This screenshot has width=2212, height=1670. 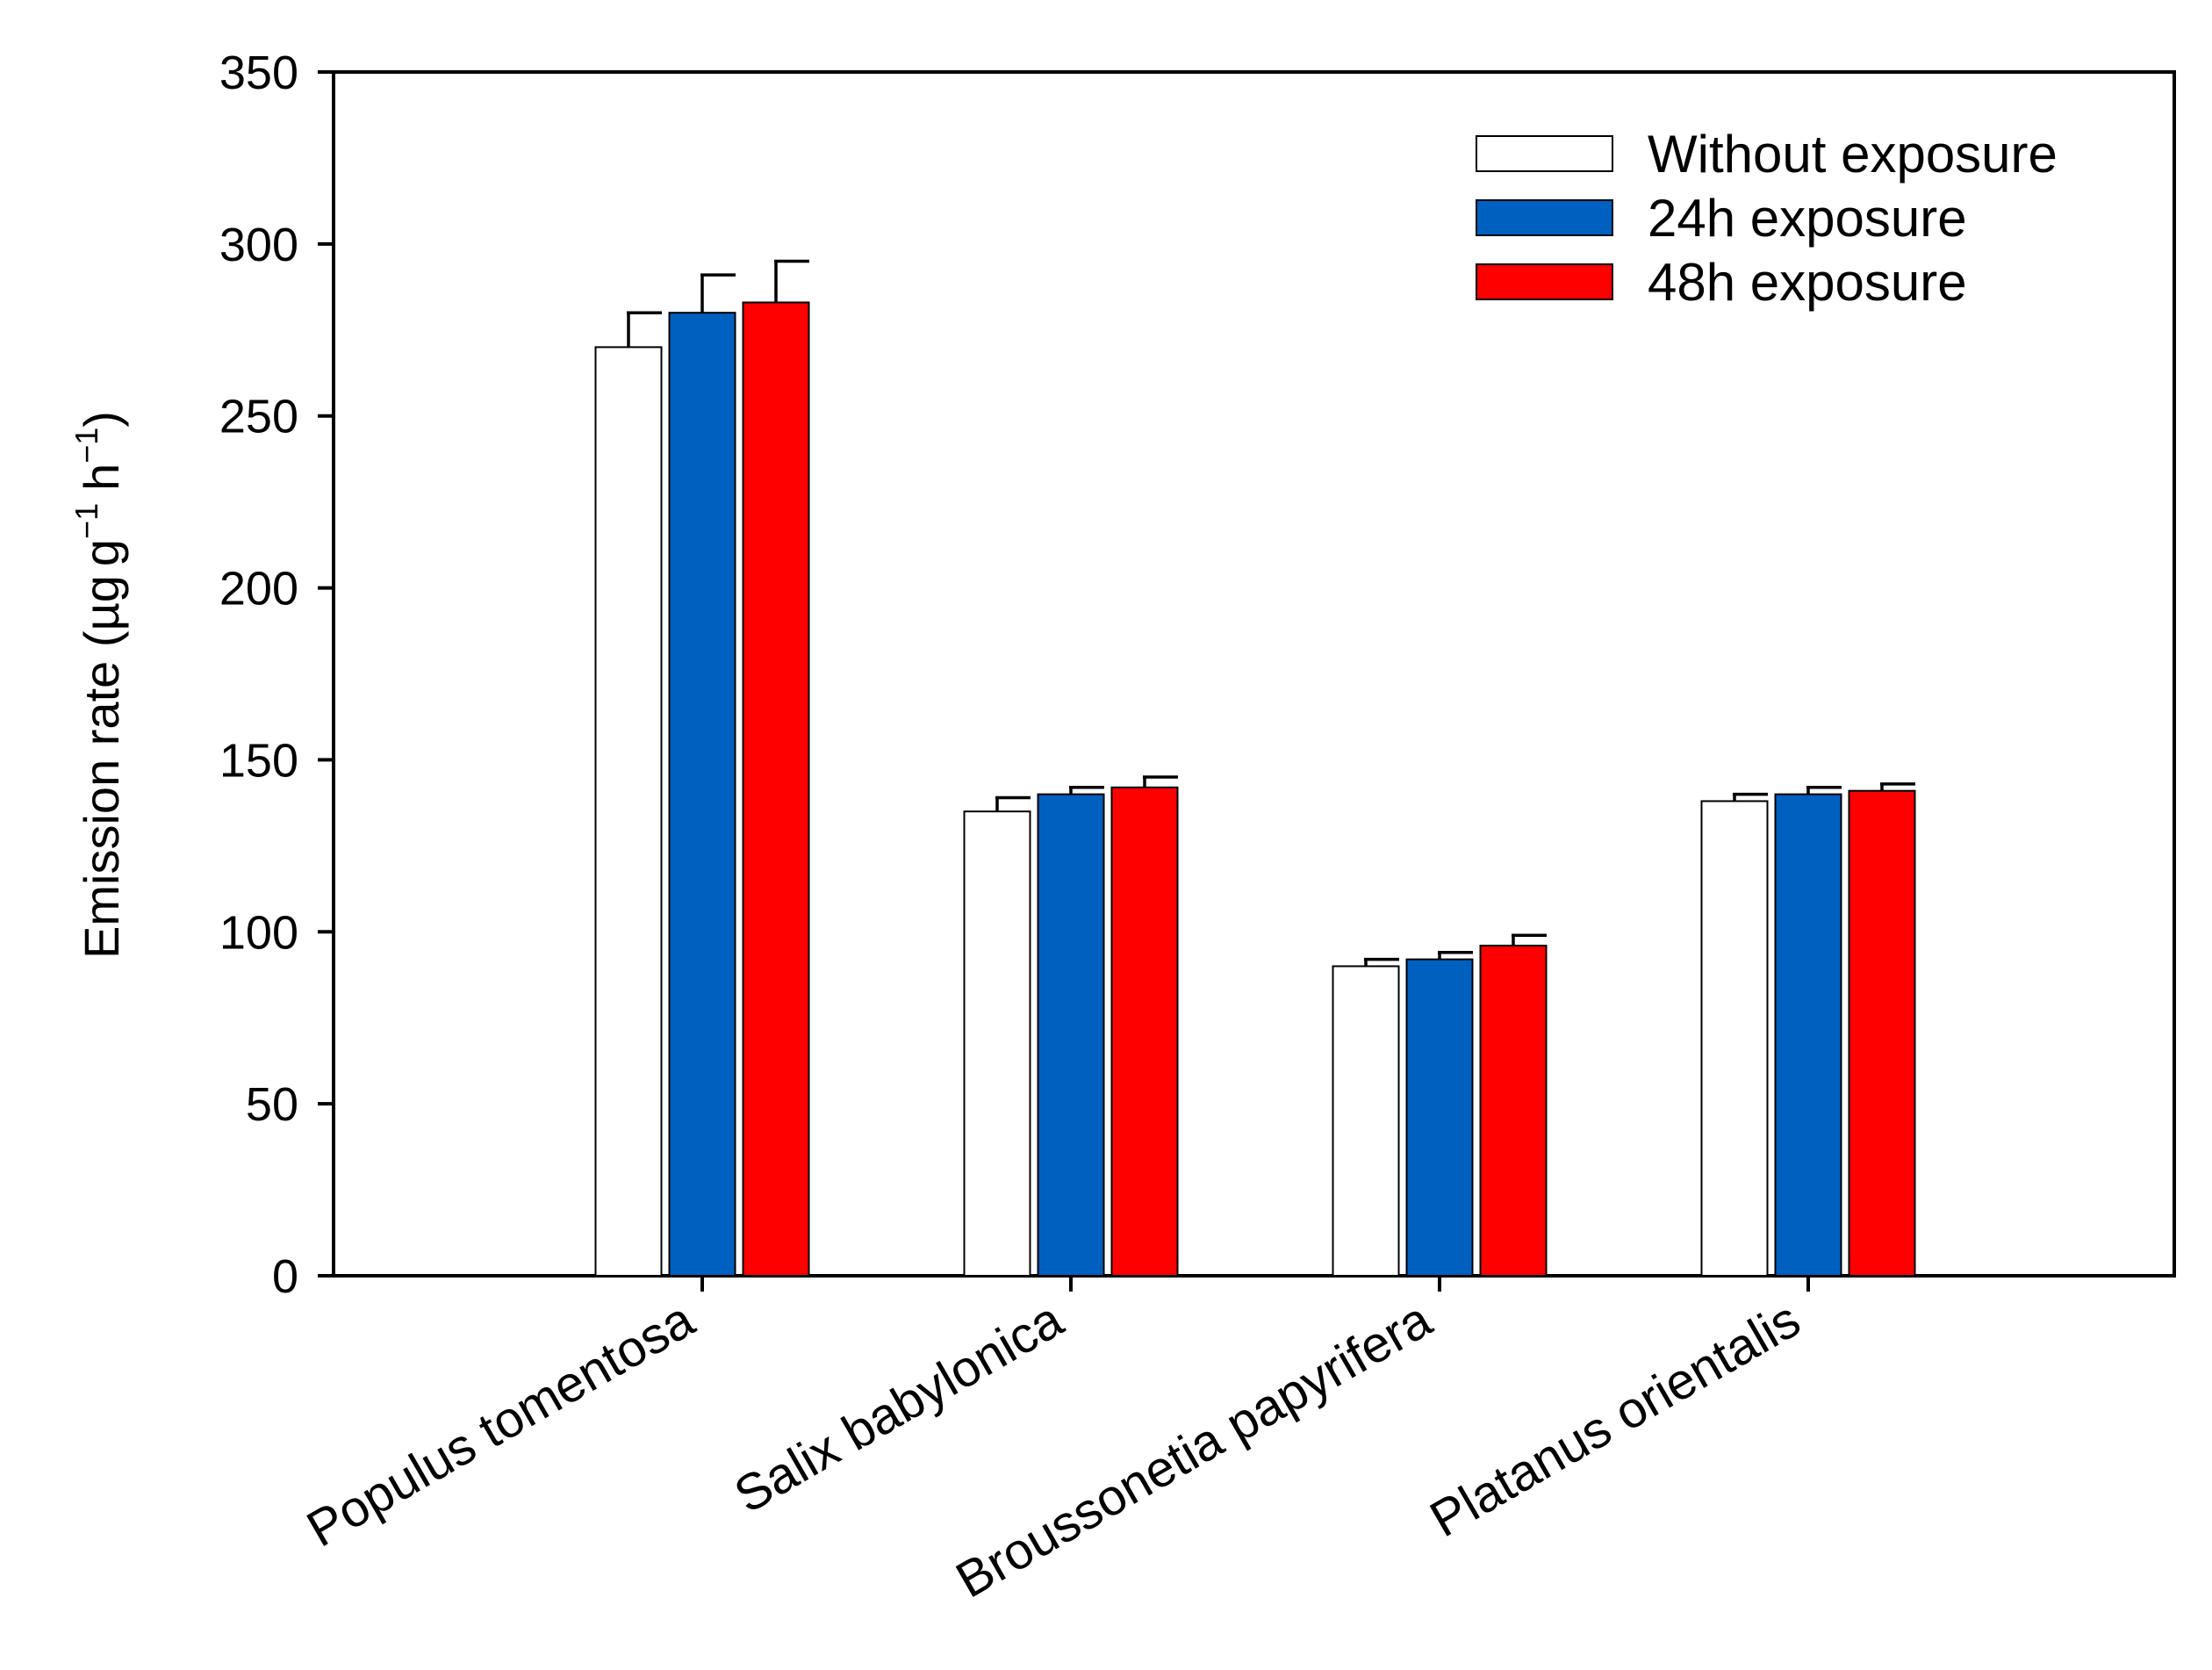 What do you see at coordinates (1807, 282) in the screenshot?
I see `legend-label: 48h exposure` at bounding box center [1807, 282].